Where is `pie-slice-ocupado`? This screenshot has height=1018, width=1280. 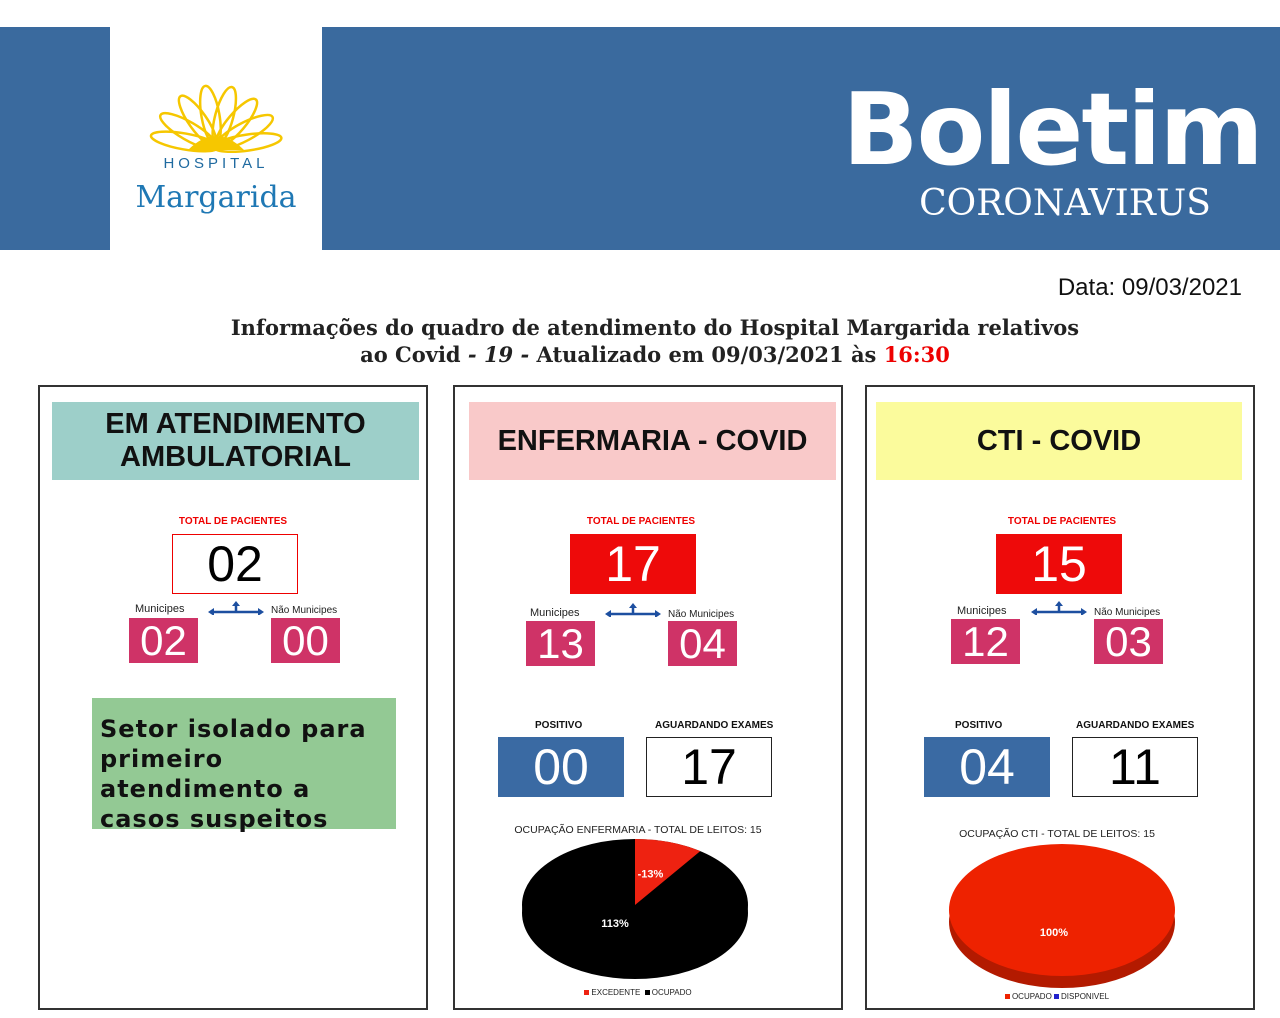
pie-slice-ocupado is located at coordinates (1062, 910).